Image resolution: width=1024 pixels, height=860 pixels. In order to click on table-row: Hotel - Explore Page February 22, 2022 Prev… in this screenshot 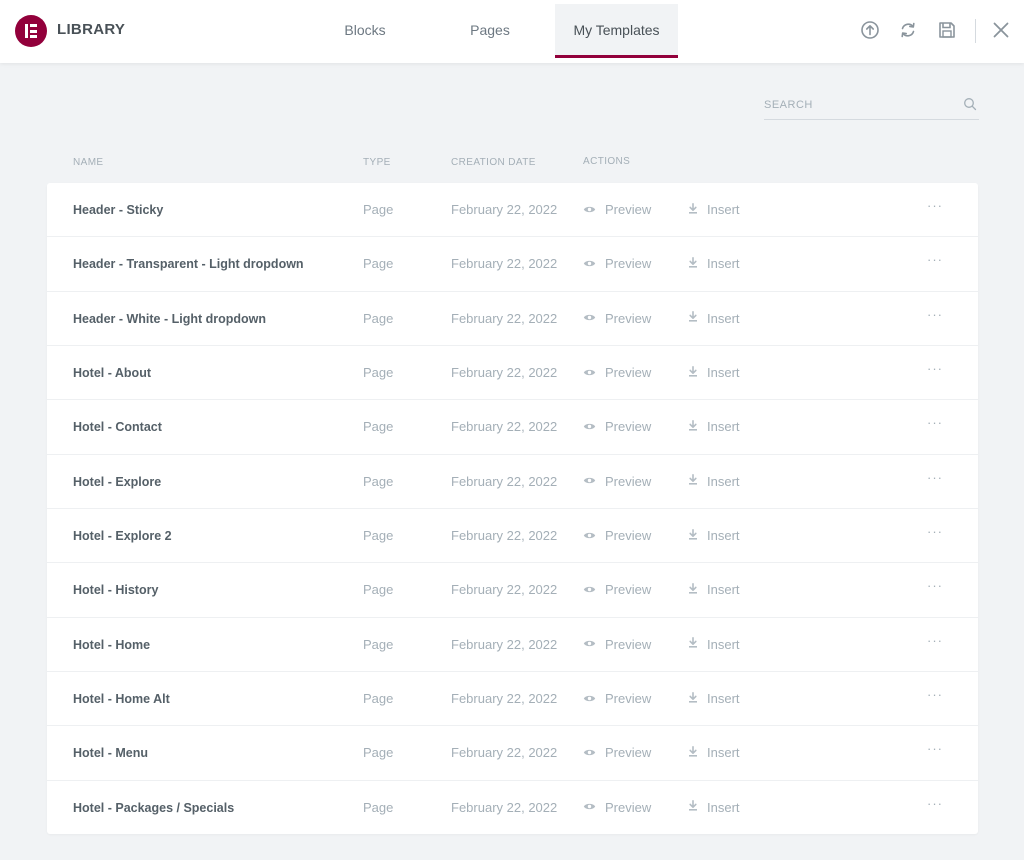, I will do `click(512, 482)`.